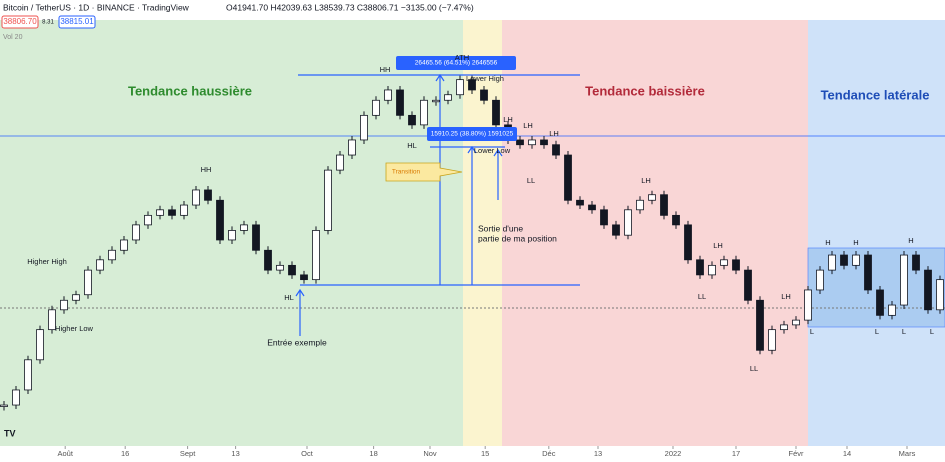 This screenshot has height=462, width=945. What do you see at coordinates (876, 233) in the screenshot?
I see `zone-range` at bounding box center [876, 233].